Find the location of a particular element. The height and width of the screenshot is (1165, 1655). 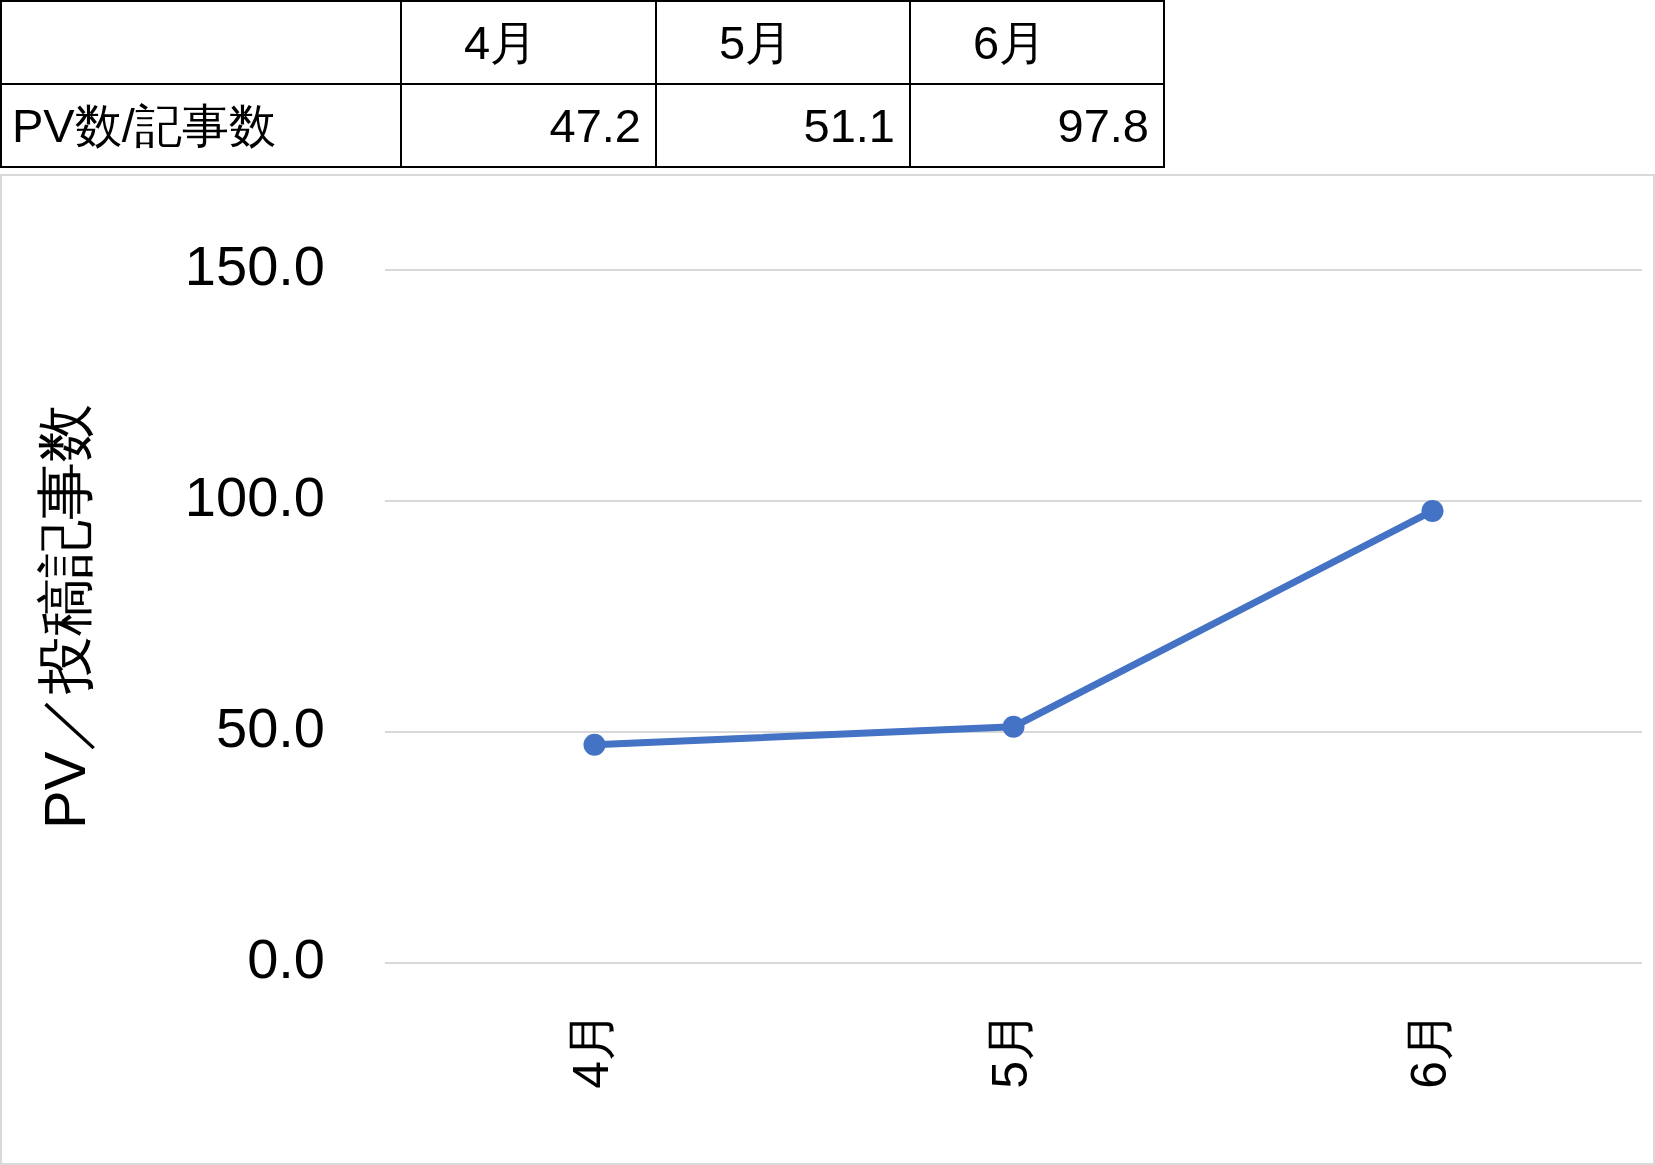

data-label: 97.8 is located at coordinates (1037, 125).